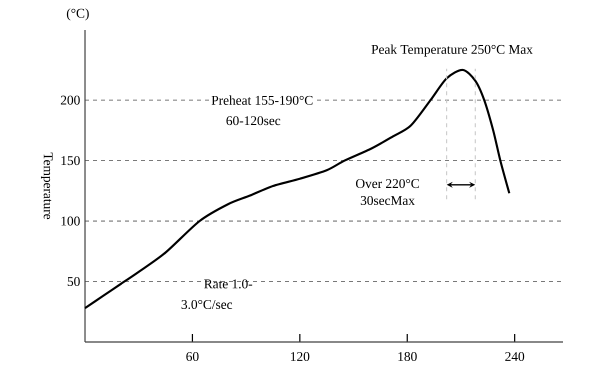 This screenshot has width=600, height=374. What do you see at coordinates (77, 14) in the screenshot?
I see `text: (°C)` at bounding box center [77, 14].